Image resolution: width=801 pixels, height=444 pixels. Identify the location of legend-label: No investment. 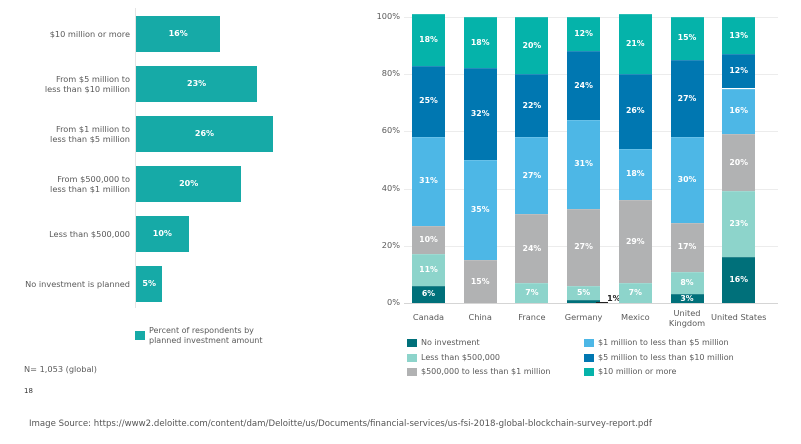
(450, 342).